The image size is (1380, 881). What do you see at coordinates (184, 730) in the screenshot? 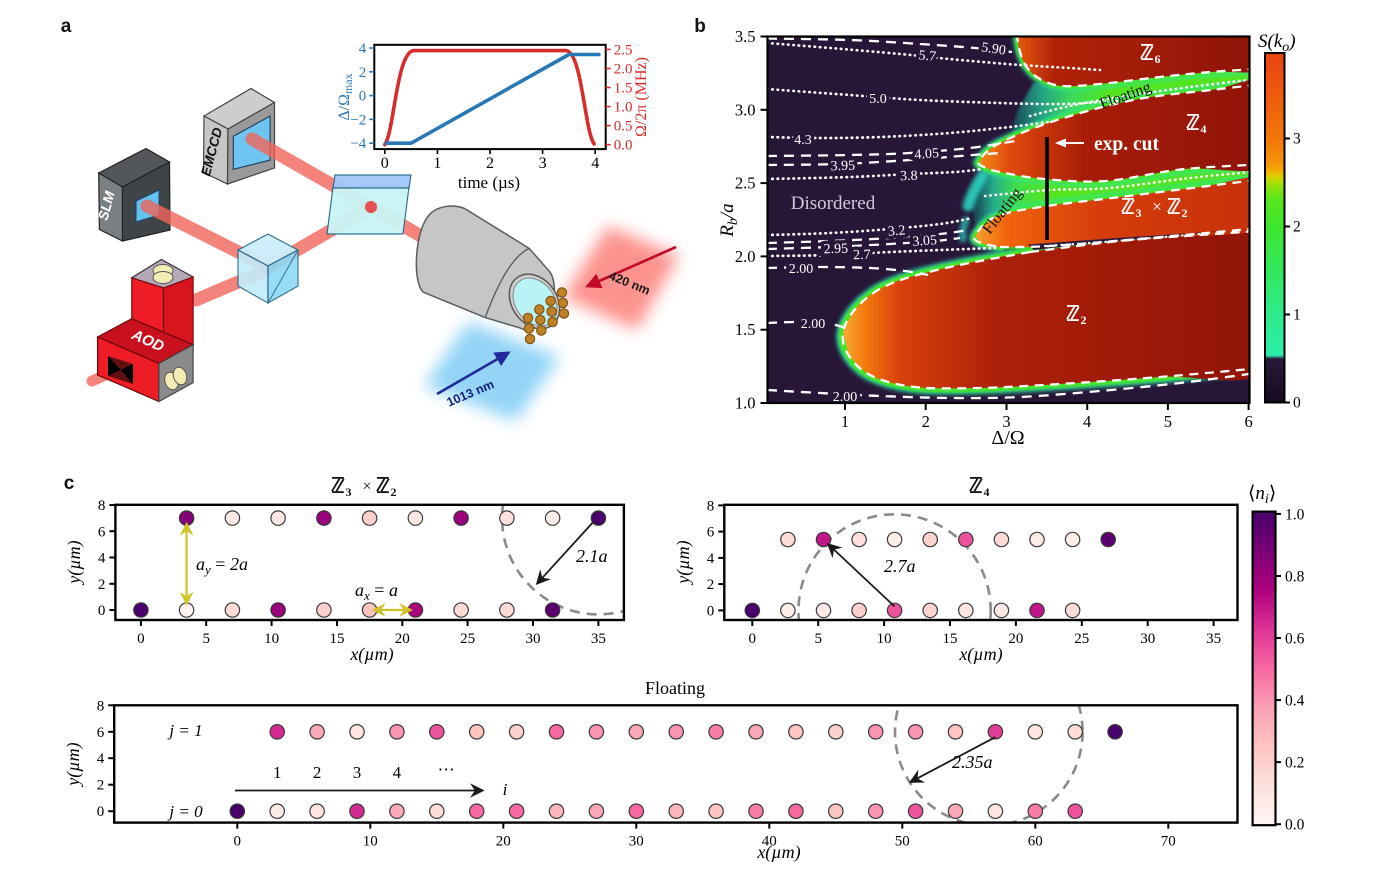
I see `svg-text: j = 1` at bounding box center [184, 730].